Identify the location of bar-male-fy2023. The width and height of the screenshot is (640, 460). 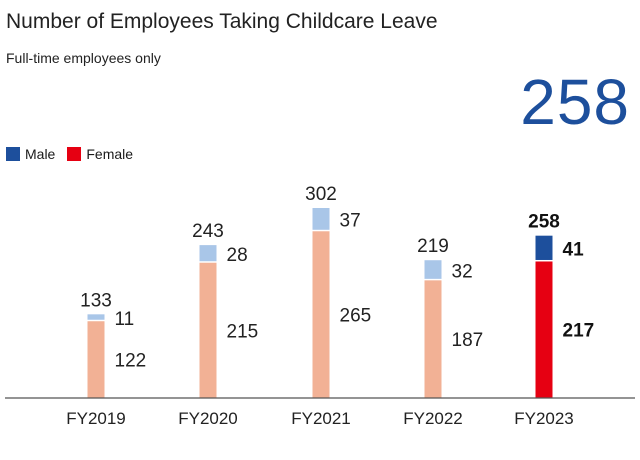
(544, 247).